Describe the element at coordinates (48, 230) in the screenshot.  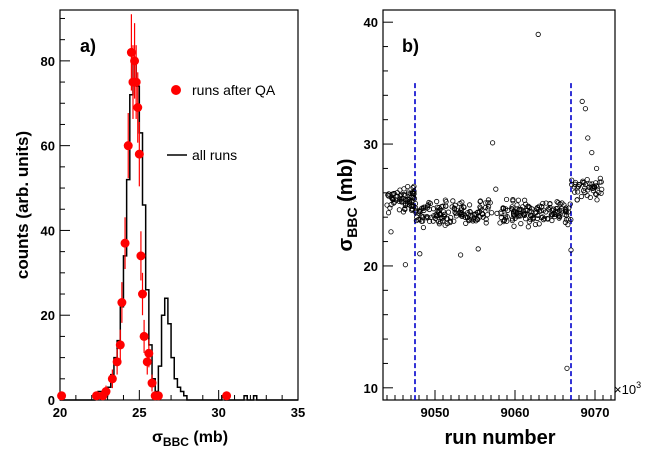
I see `a-ytick-label: 40` at that location.